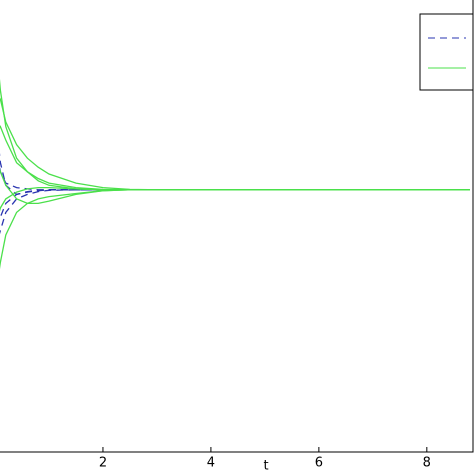 The image size is (474, 474). What do you see at coordinates (427, 463) in the screenshot?
I see `x-tick-label: 8` at bounding box center [427, 463].